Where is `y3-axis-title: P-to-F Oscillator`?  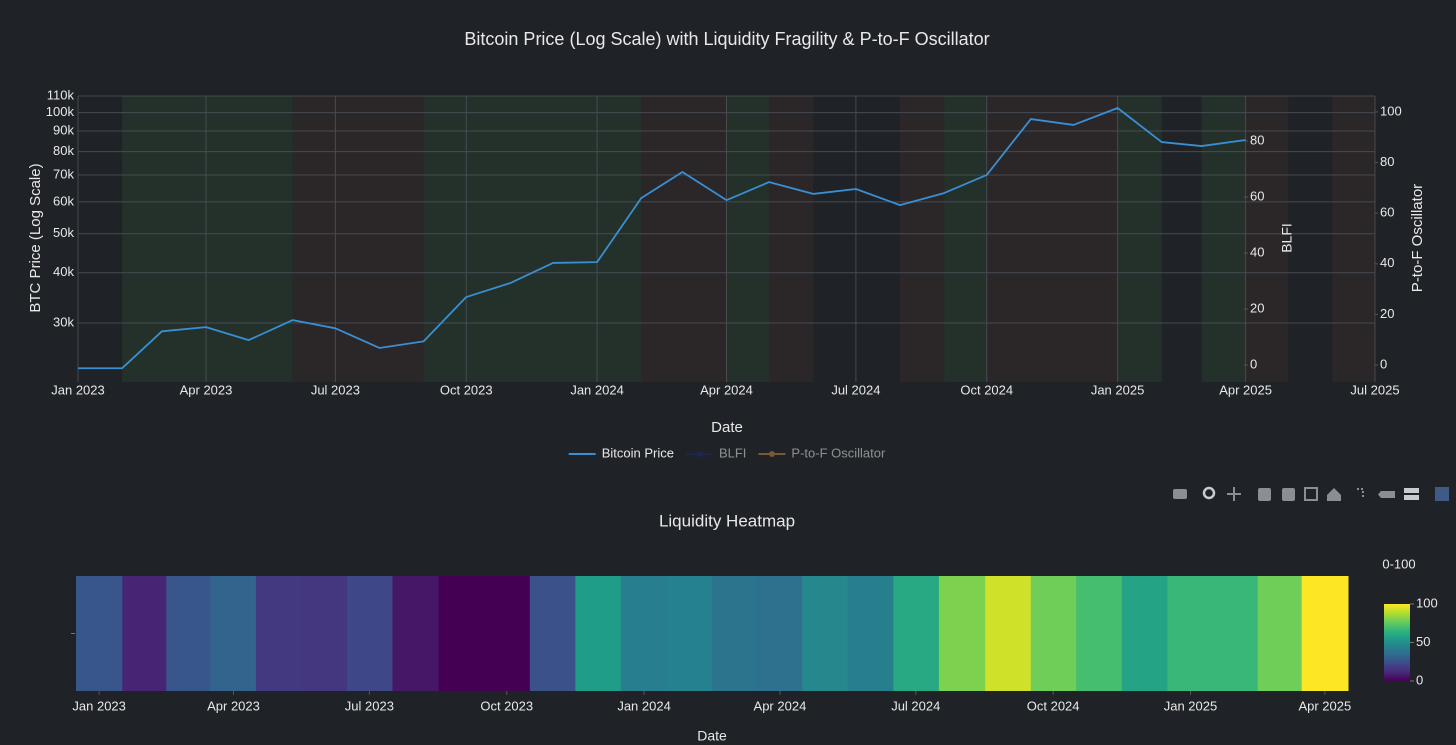
y3-axis-title: P-to-F Oscillator is located at coordinates (1417, 238).